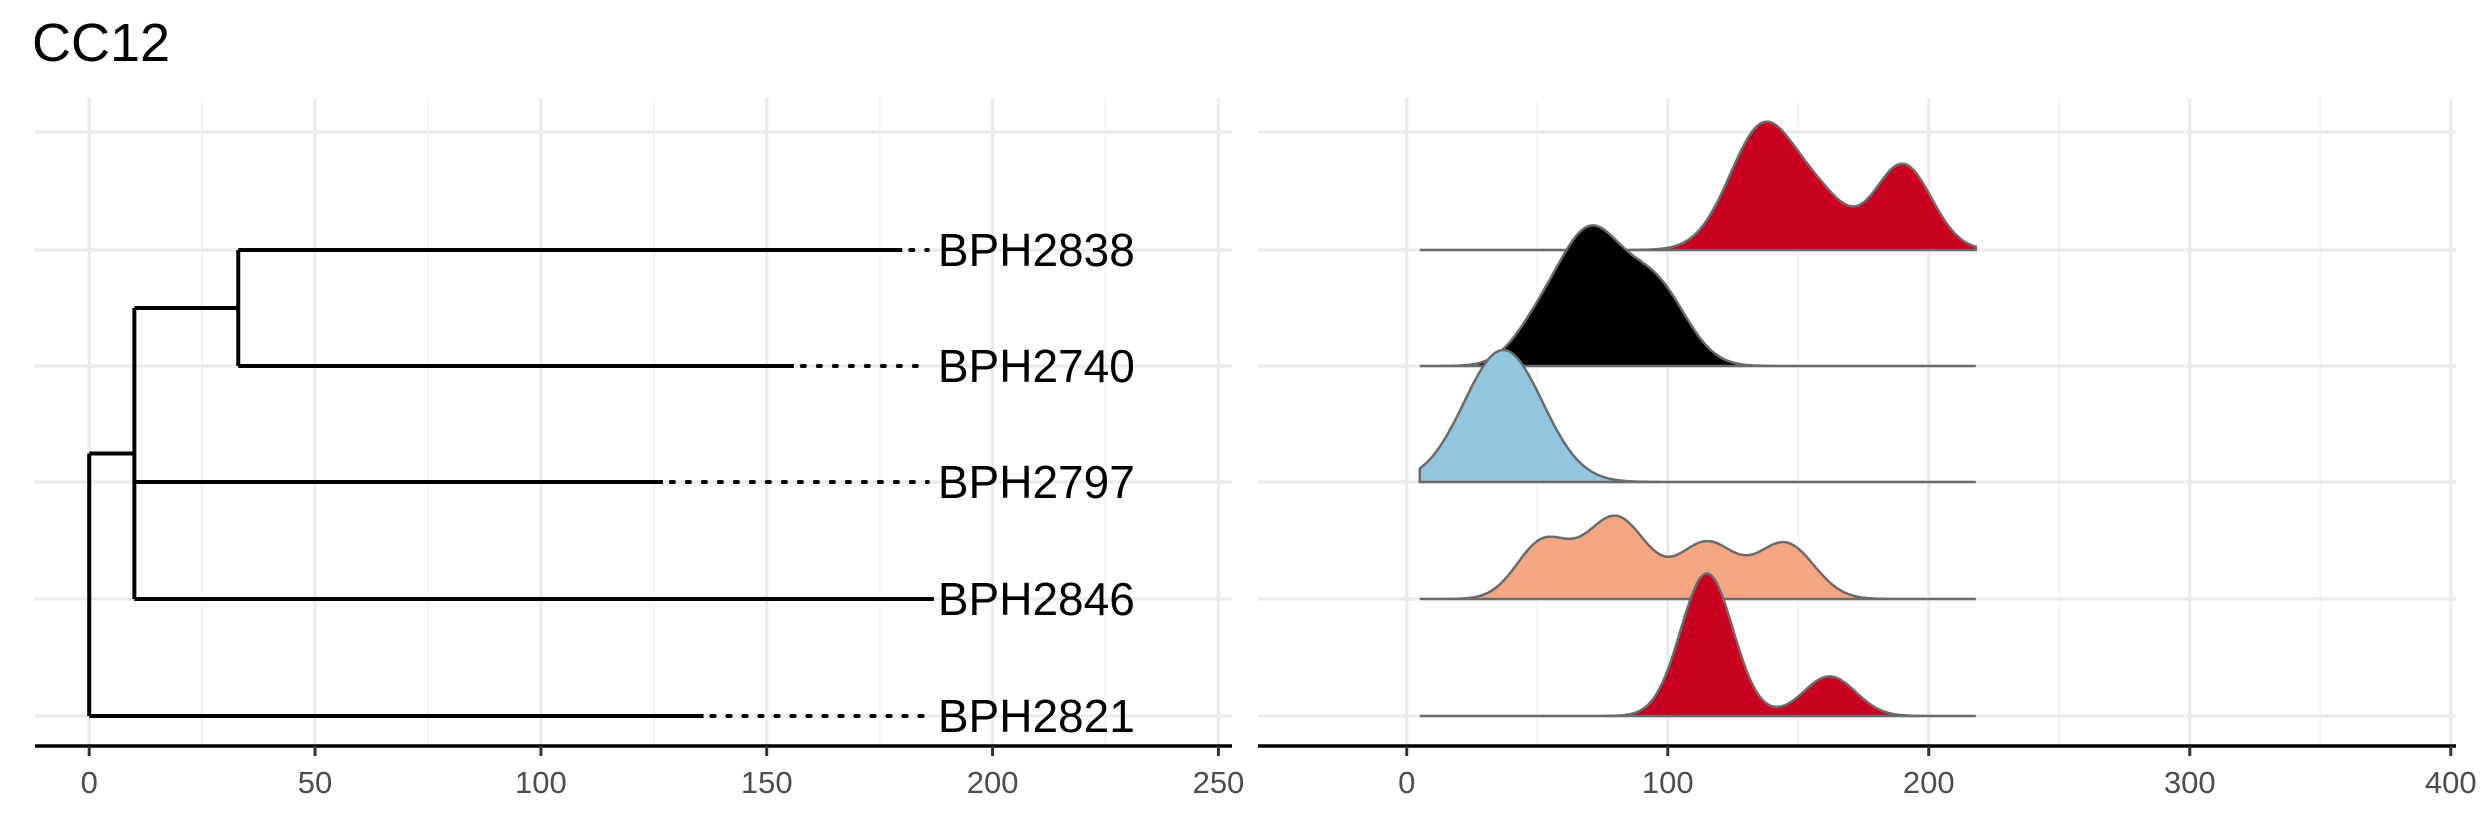  I want to click on tip-label-BPH2797: BPH2797, so click(1036, 482).